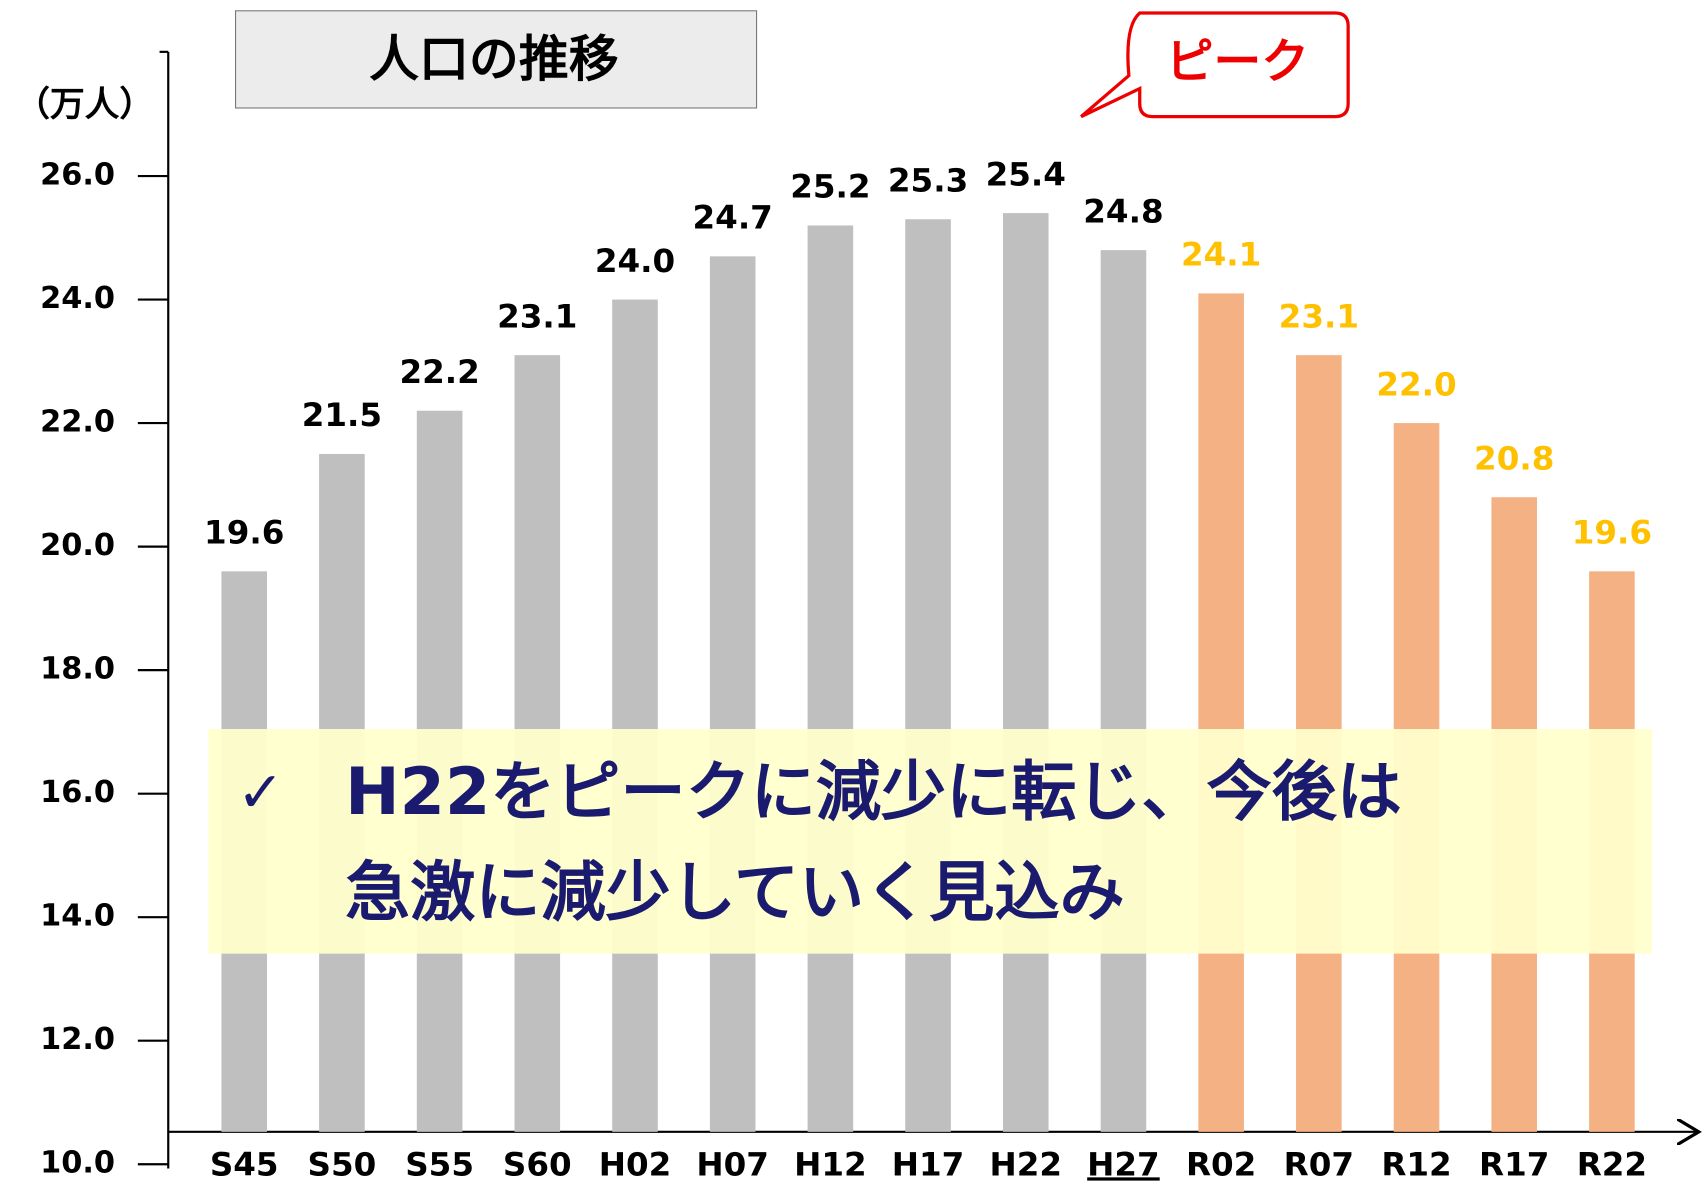  Describe the element at coordinates (635, 261) in the screenshot. I see `data-label: 24.0` at that location.